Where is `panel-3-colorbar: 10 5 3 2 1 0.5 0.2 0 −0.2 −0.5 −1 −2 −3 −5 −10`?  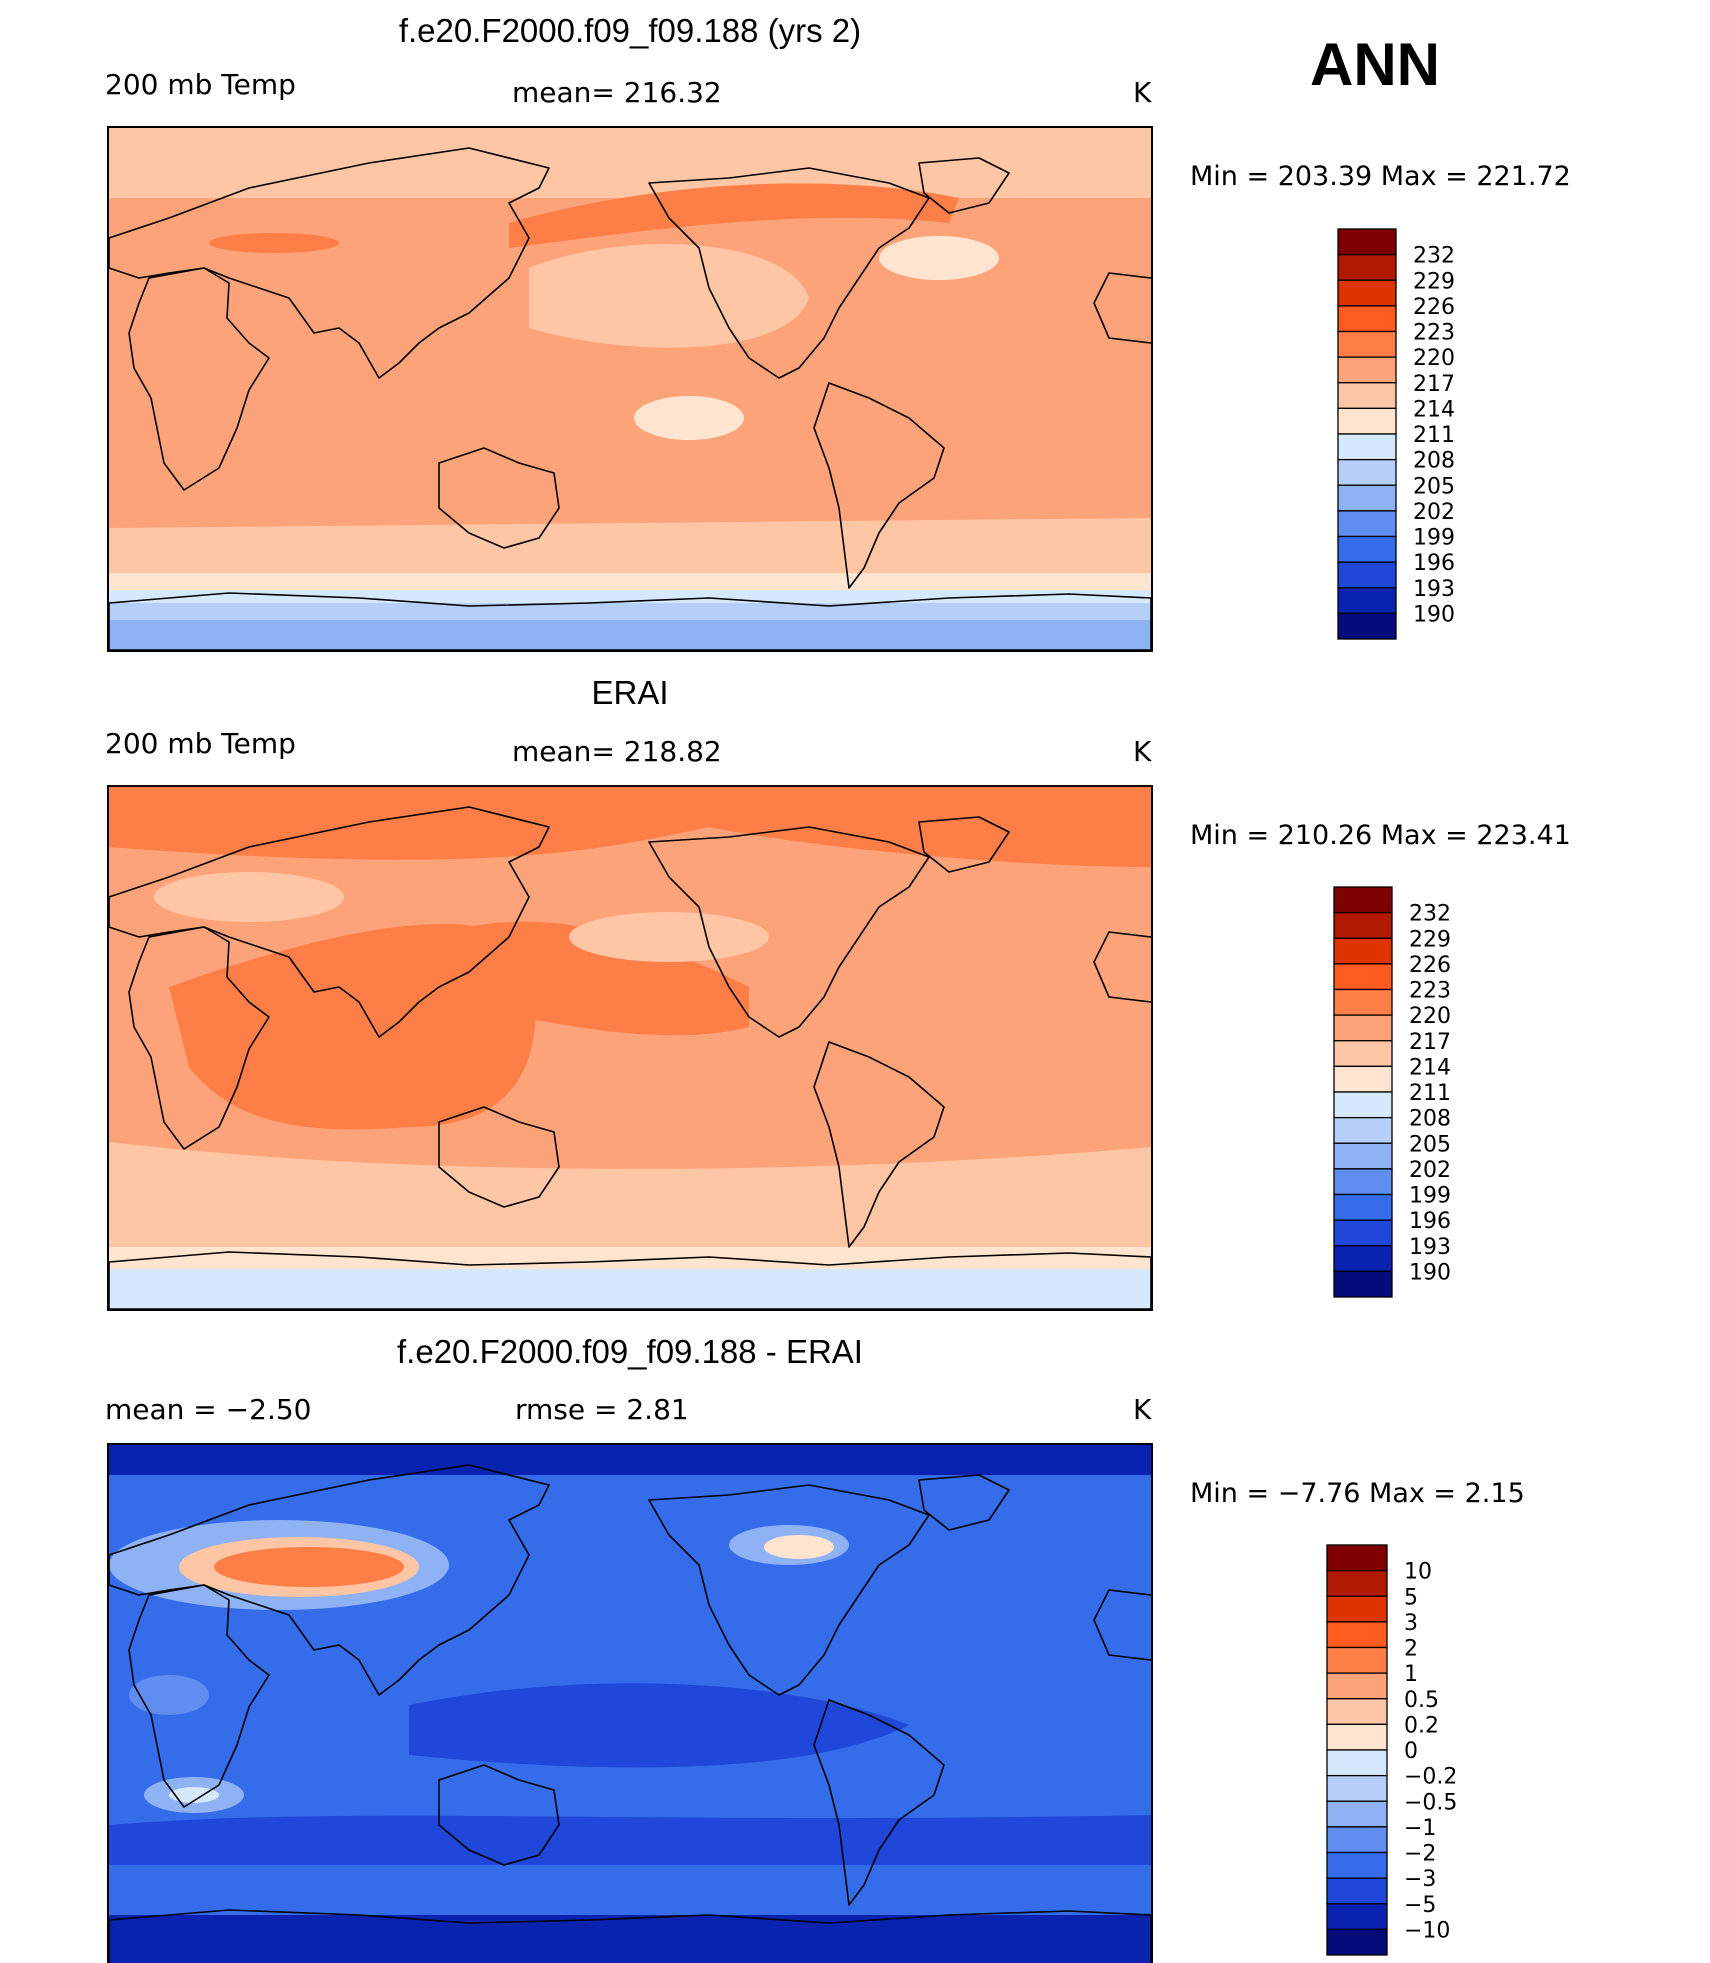 panel-3-colorbar: 10 5 3 2 1 0.5 0.2 0 −0.2 −0.5 −1 −2 −3 −5 −10 is located at coordinates (1411, 1753).